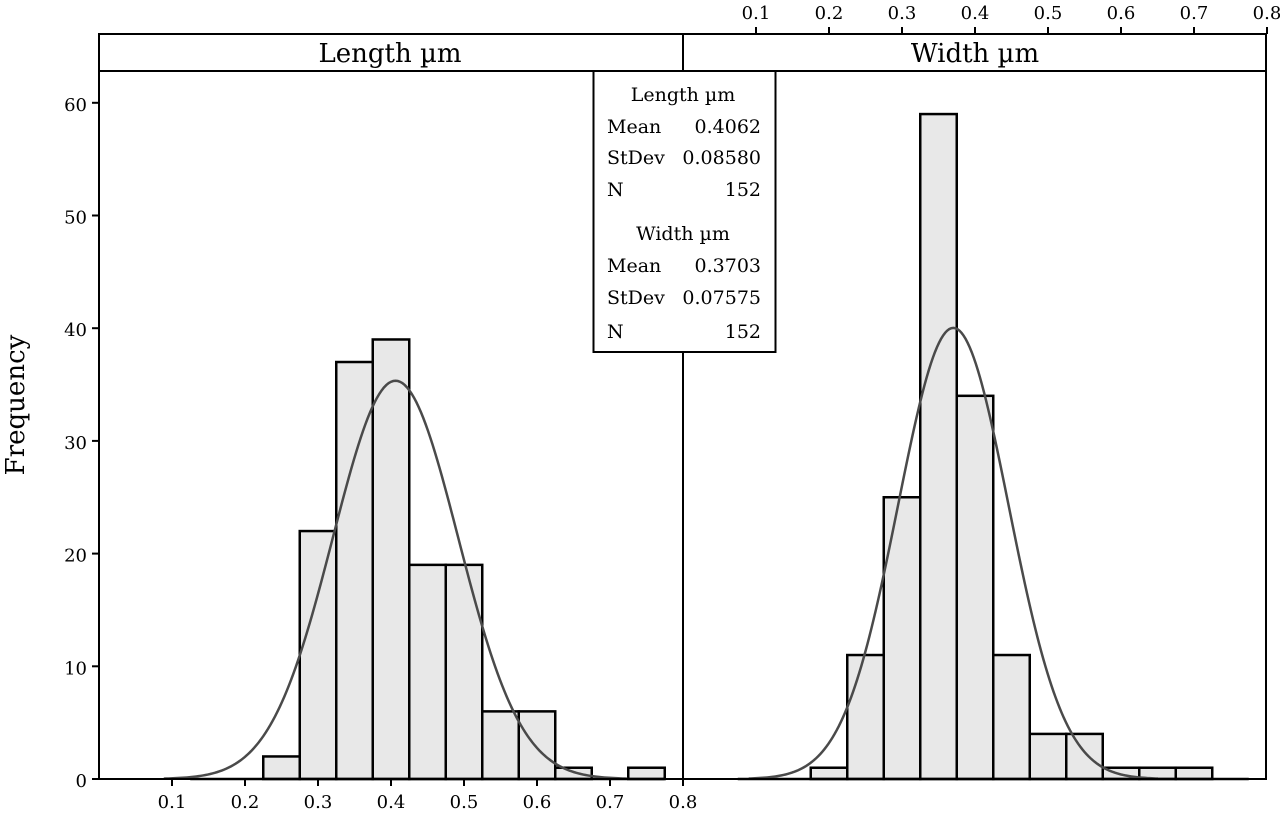 Image resolution: width=1280 pixels, height=815 pixels. I want to click on stats-length-mean-label: Mean, so click(634, 127).